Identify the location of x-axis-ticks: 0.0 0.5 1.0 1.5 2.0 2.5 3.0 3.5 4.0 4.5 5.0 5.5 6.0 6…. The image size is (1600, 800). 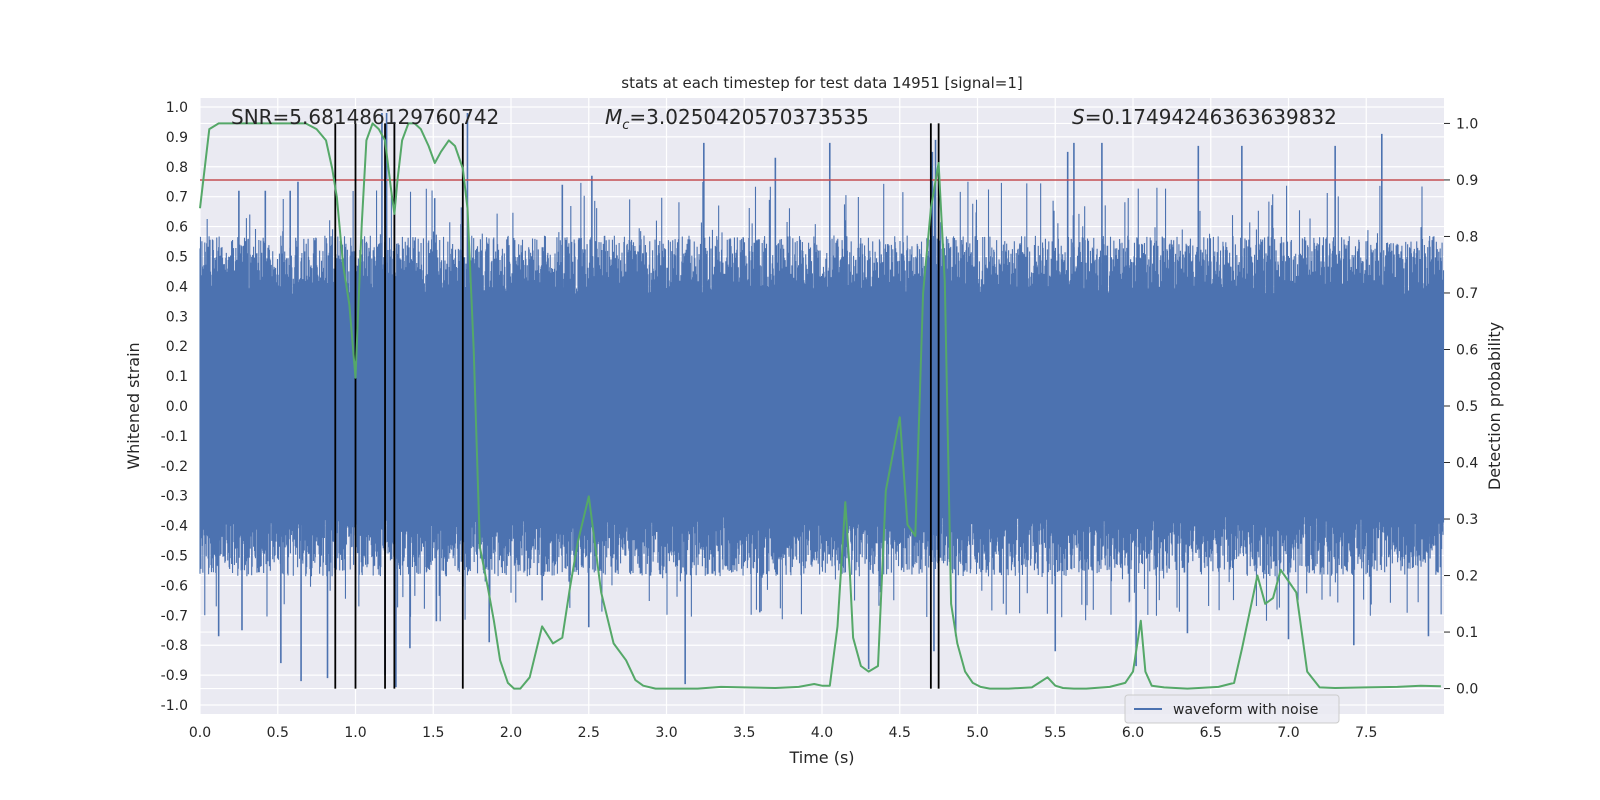
(783, 733).